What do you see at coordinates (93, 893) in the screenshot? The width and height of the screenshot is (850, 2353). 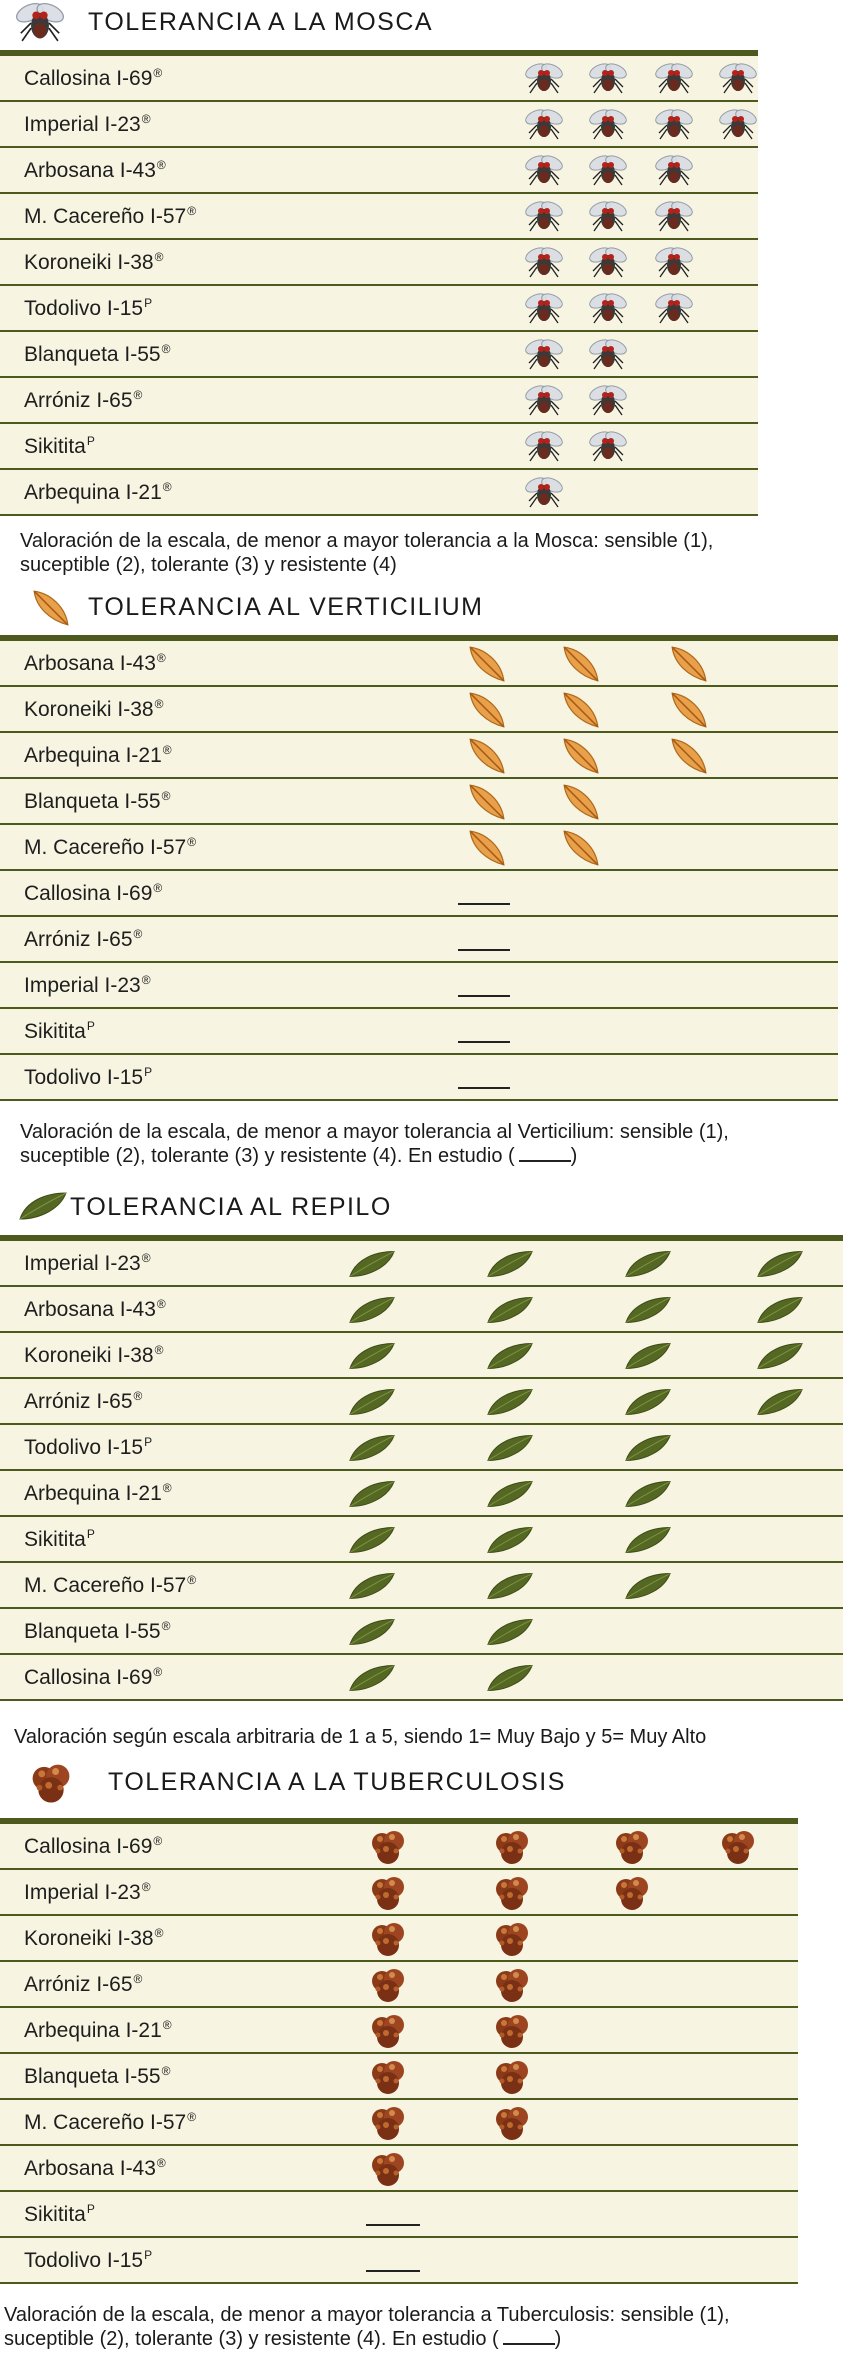 I see `variety-name: Callosina I-69®` at bounding box center [93, 893].